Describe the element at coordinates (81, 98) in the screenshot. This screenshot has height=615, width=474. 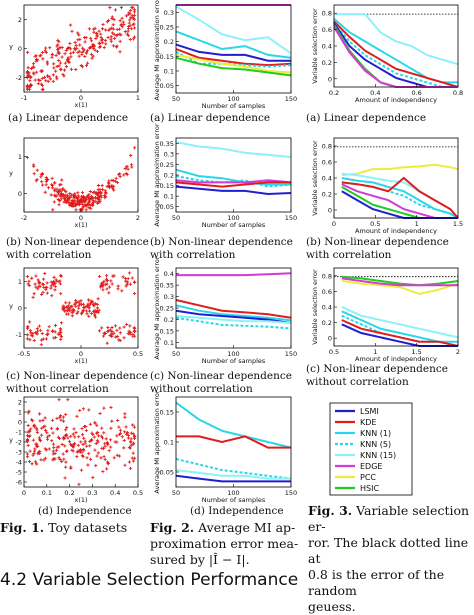
I see `x-tick-label: 0` at that location.